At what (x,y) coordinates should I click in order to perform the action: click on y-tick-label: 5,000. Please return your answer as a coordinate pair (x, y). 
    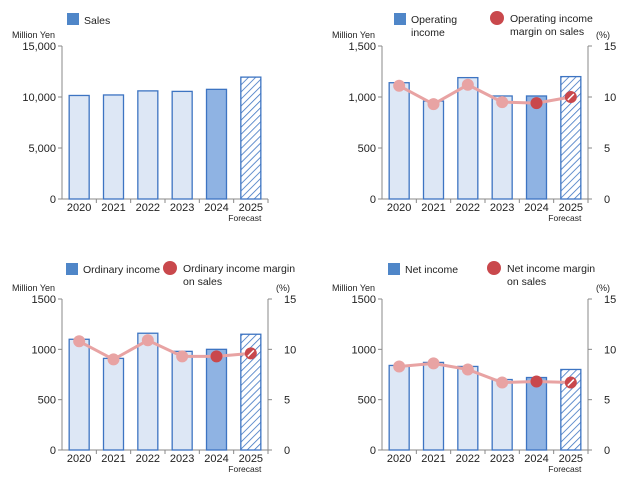
    Looking at the image, I should click on (42, 149).